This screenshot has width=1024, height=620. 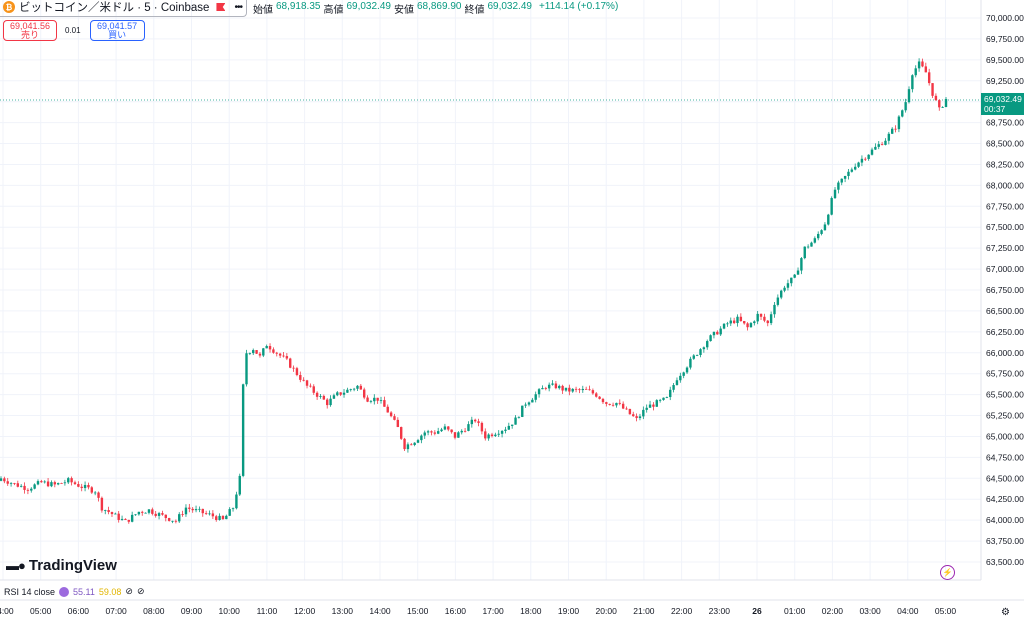 I want to click on tradingview-logo: ▬● TradingView, so click(x=61, y=565).